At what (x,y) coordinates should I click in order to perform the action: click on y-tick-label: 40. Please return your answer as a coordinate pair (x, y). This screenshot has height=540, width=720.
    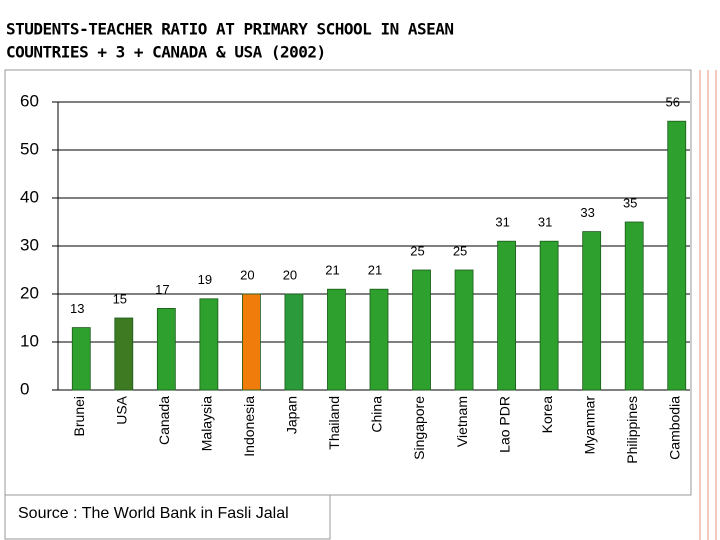
    Looking at the image, I should click on (29, 196).